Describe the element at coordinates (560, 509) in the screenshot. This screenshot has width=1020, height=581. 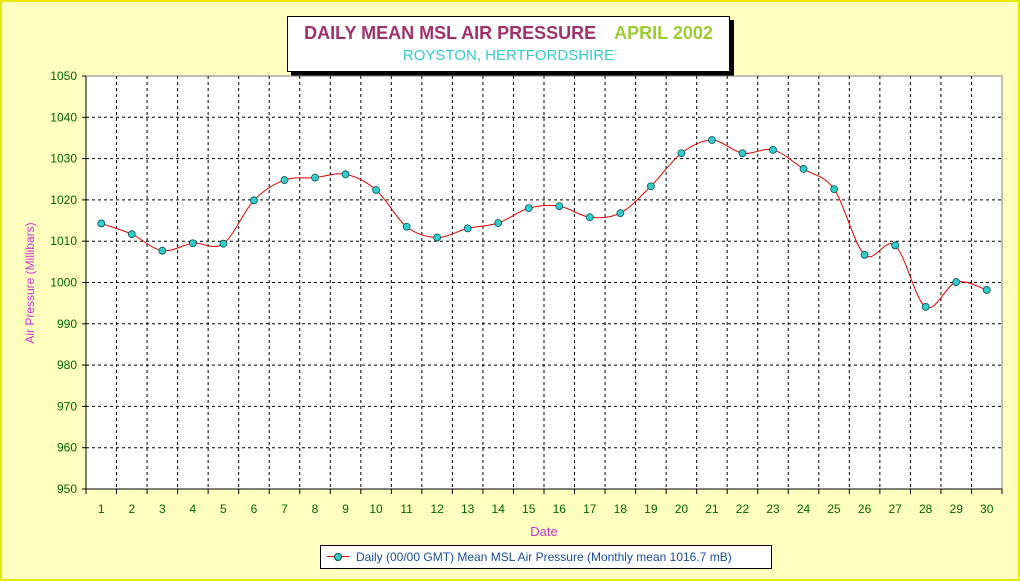
I see `x-tick-label: 16` at that location.